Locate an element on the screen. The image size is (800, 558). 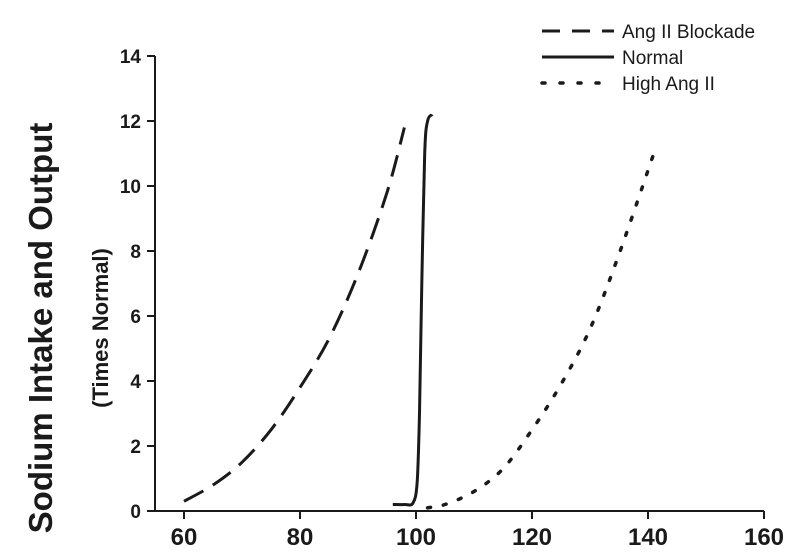
y-tick-label: 10 is located at coordinates (130, 187).